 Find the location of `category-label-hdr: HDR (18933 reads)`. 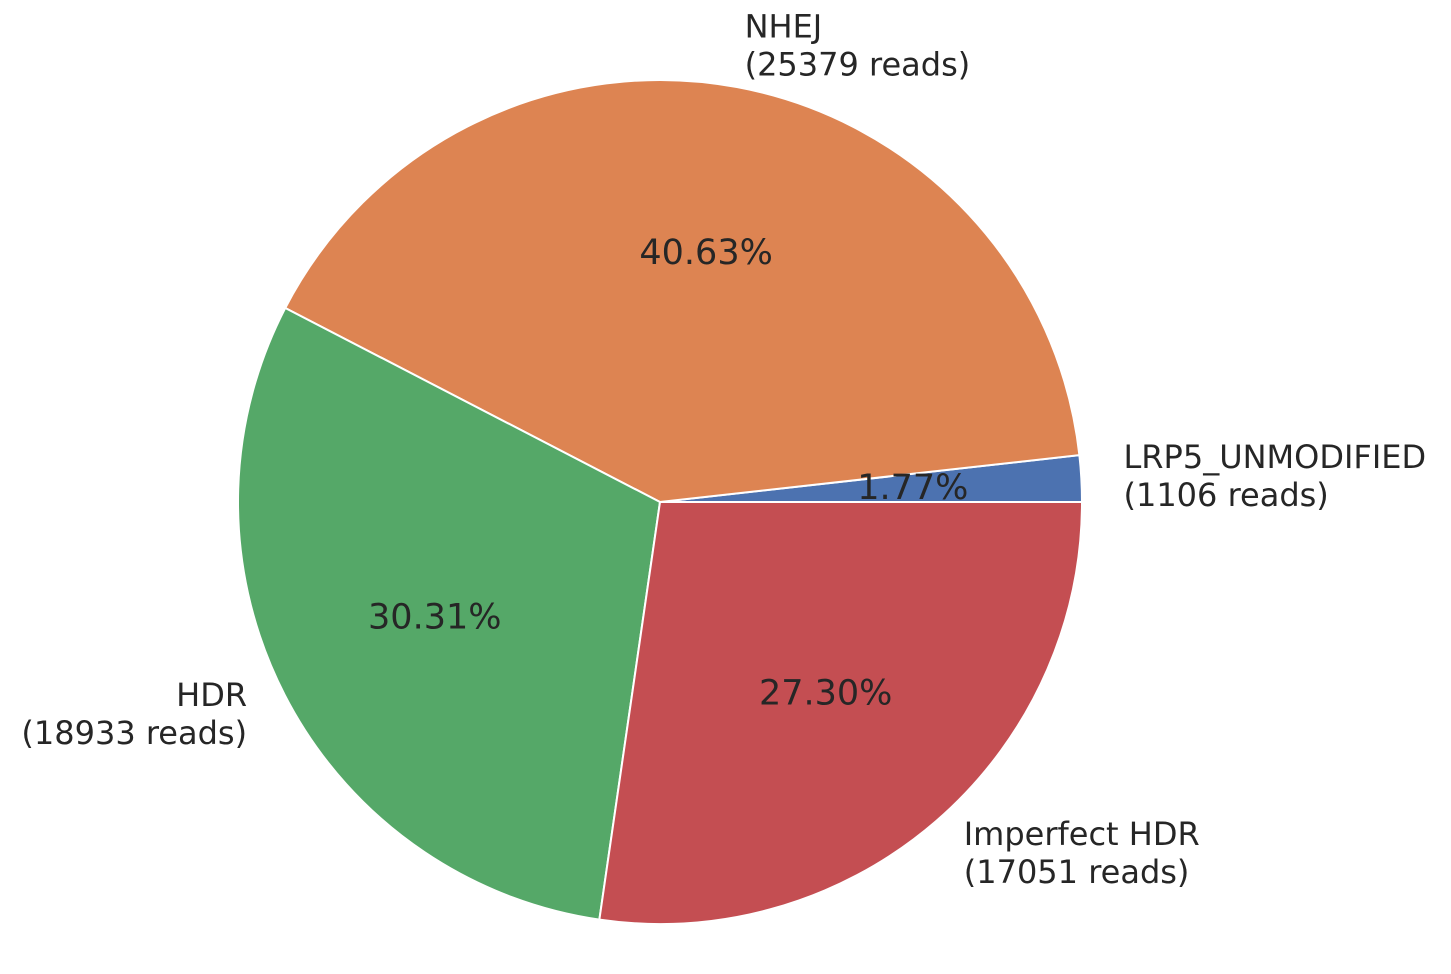

category-label-hdr: HDR (18933 reads) is located at coordinates (134, 714).